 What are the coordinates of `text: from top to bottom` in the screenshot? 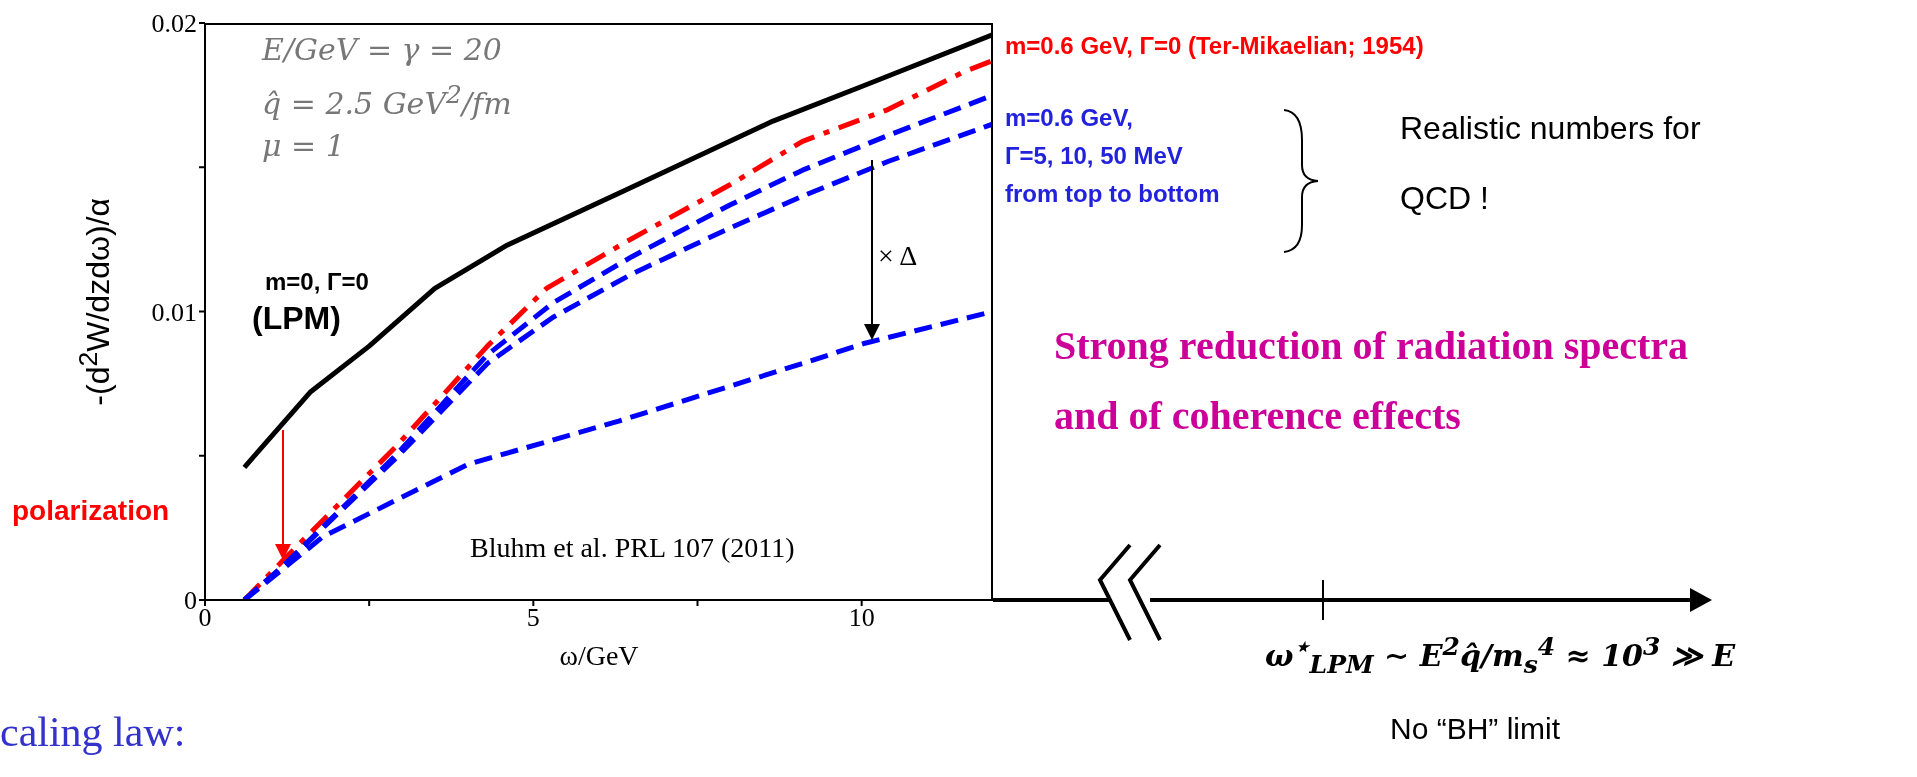 It's located at (1112, 194).